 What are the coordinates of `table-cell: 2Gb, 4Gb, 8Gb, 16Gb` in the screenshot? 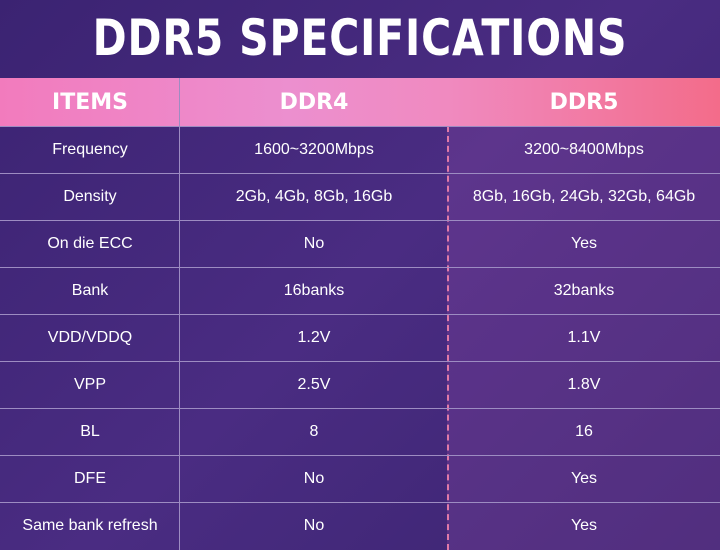 It's located at (314, 196).